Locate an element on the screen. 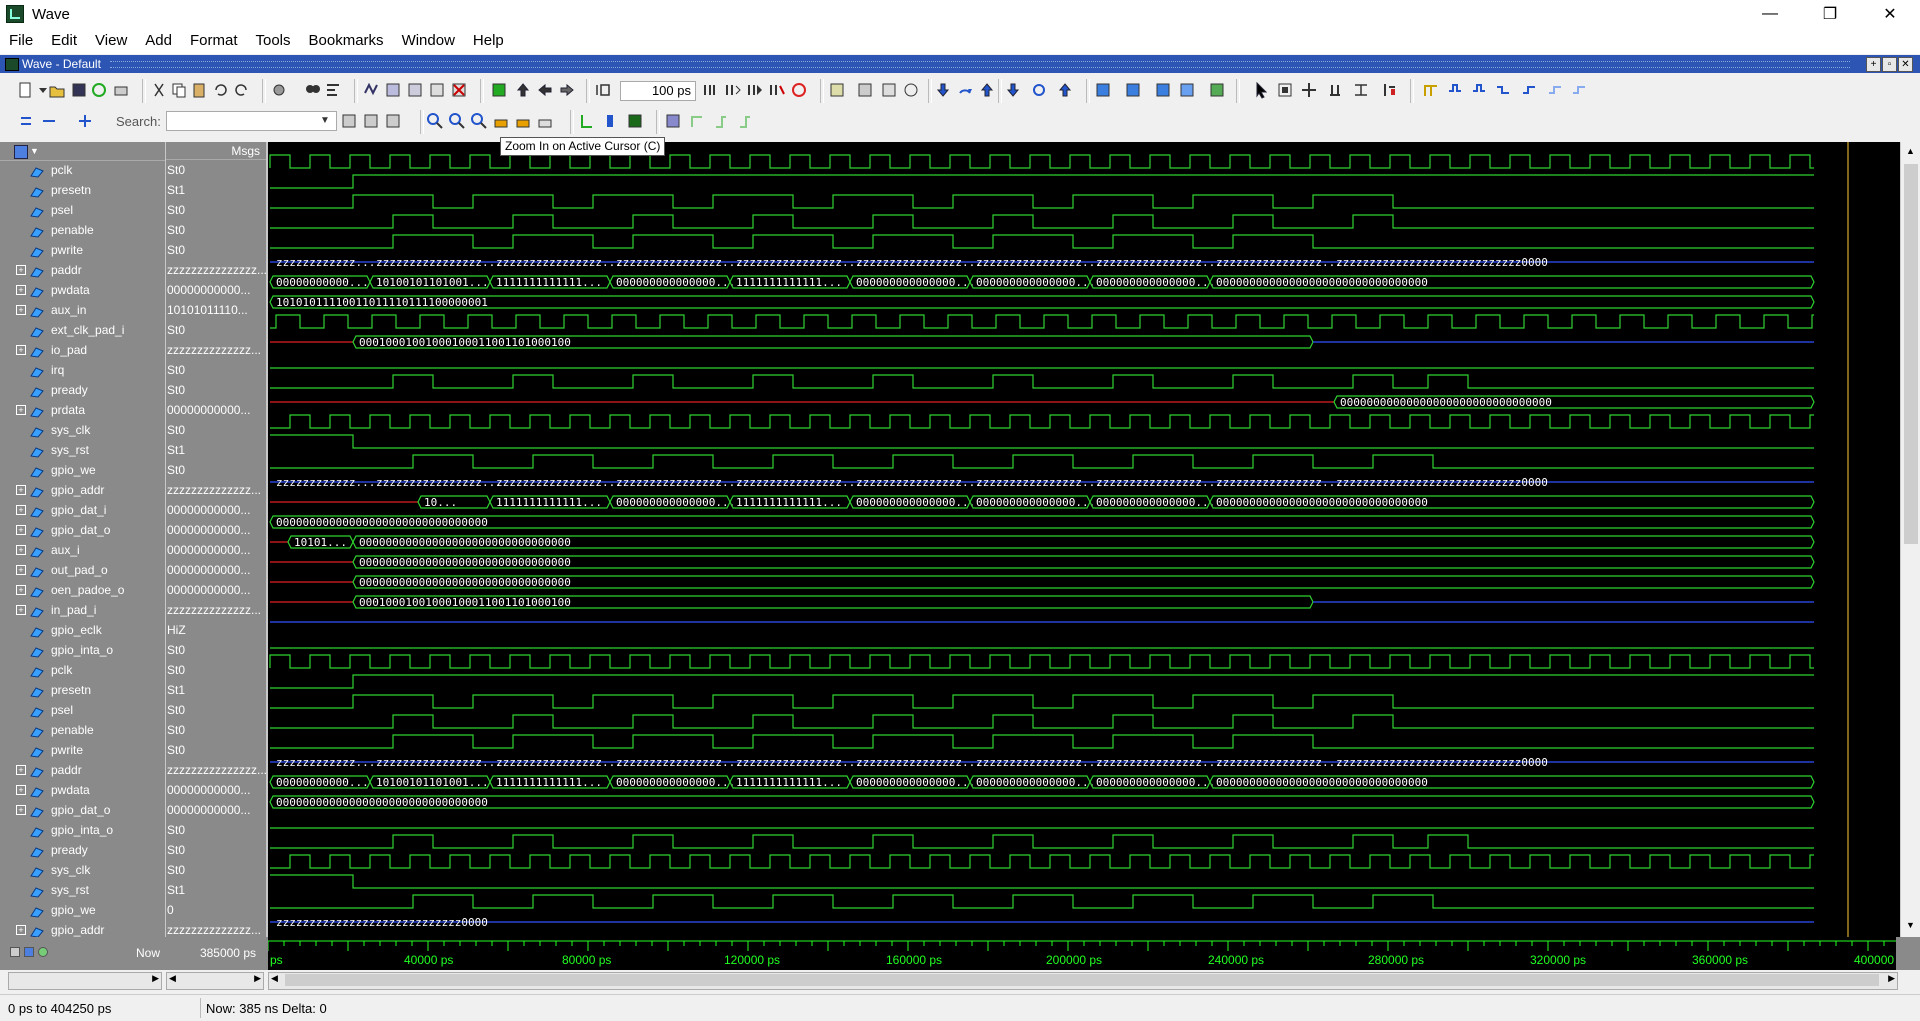 The width and height of the screenshot is (1920, 1021). up-arrow-icon is located at coordinates (523, 90).